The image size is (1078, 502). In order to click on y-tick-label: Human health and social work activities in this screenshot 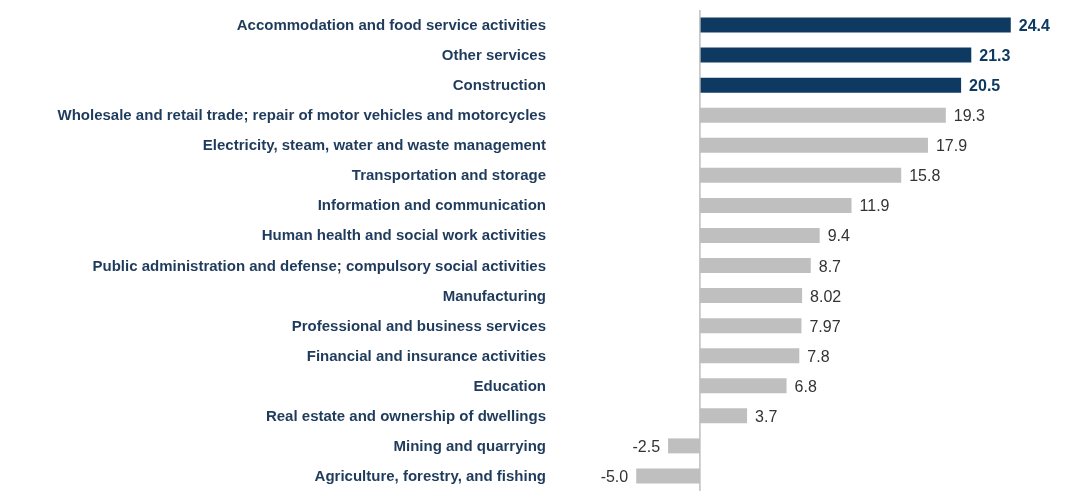, I will do `click(403, 235)`.